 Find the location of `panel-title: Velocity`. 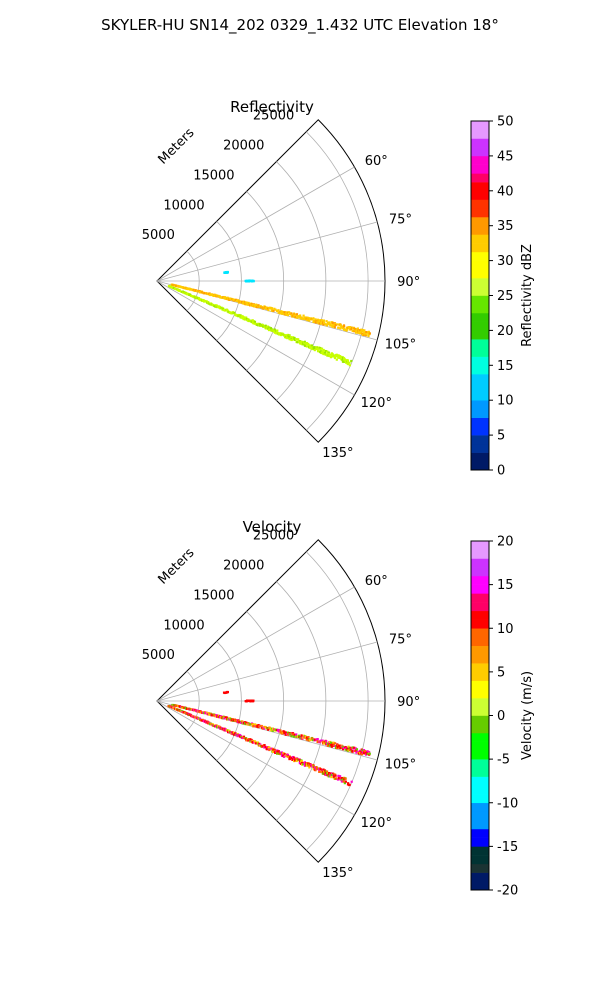

panel-title: Velocity is located at coordinates (272, 527).